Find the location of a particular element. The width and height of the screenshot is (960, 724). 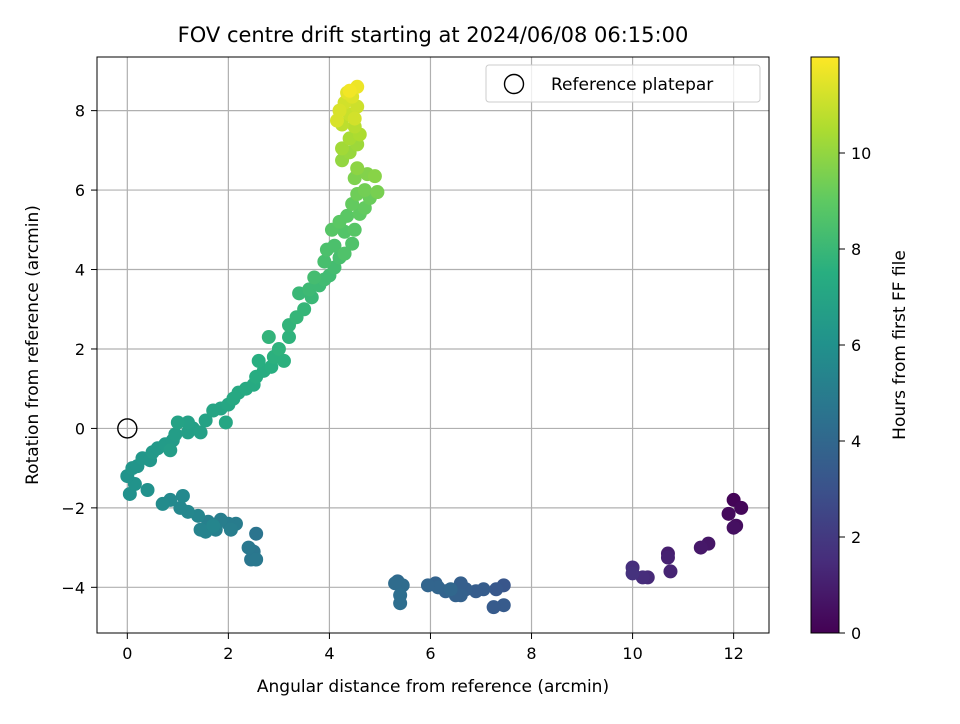

legend: Reference platepar is located at coordinates (623, 83).